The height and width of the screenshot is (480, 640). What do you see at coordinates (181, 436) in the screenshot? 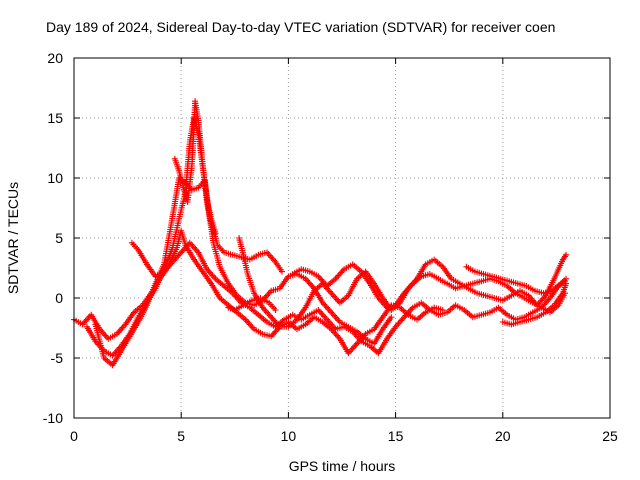
I see `x-tick-label: 5` at bounding box center [181, 436].